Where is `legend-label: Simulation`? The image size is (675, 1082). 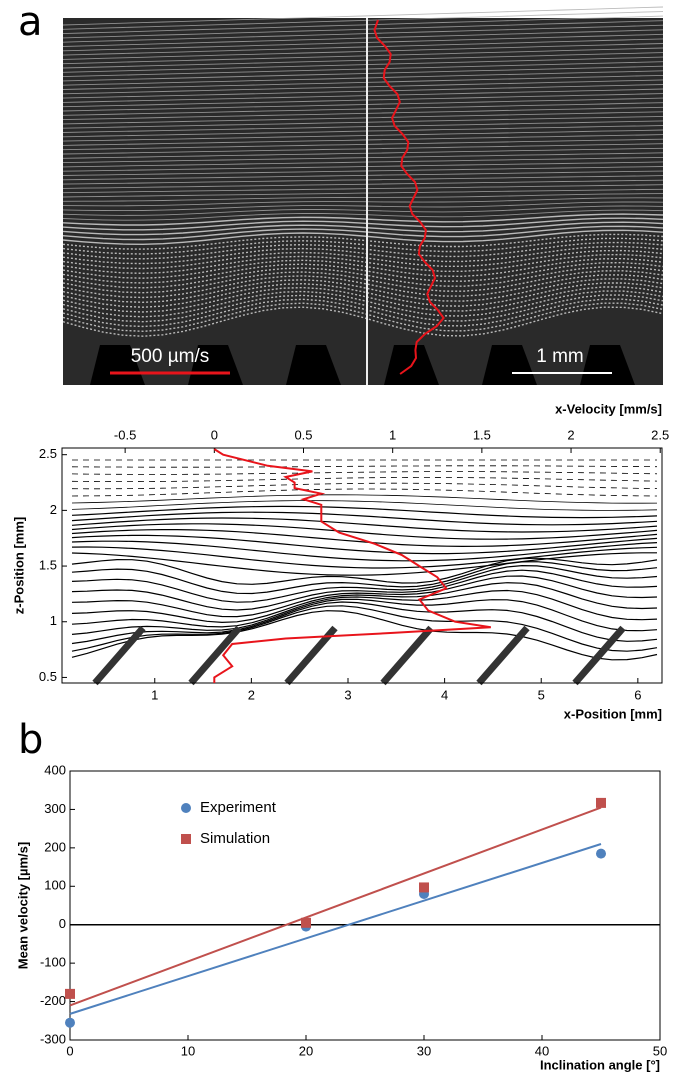
legend-label: Simulation is located at coordinates (235, 838).